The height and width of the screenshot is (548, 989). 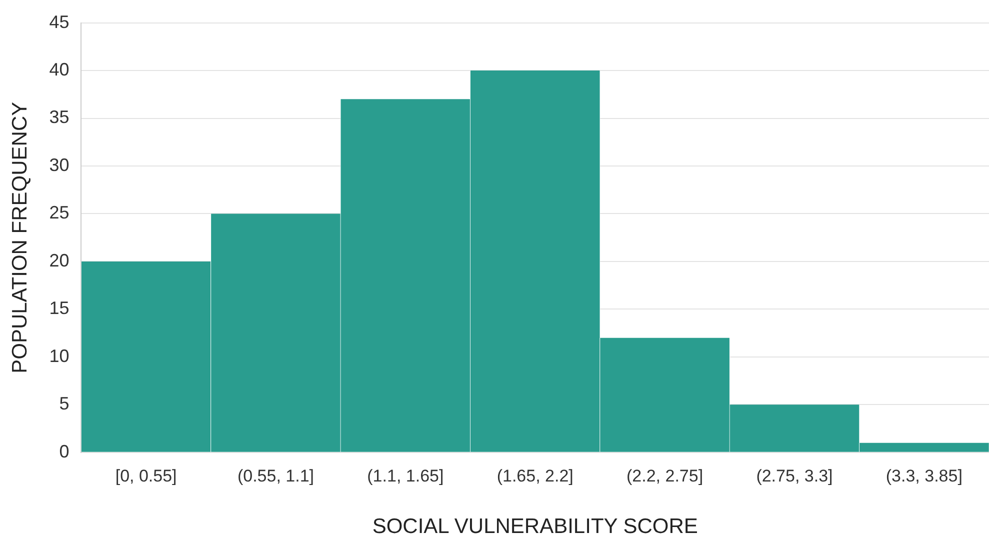 What do you see at coordinates (20, 238) in the screenshot?
I see `y-axis-title: POPULATION FREQUENCY` at bounding box center [20, 238].